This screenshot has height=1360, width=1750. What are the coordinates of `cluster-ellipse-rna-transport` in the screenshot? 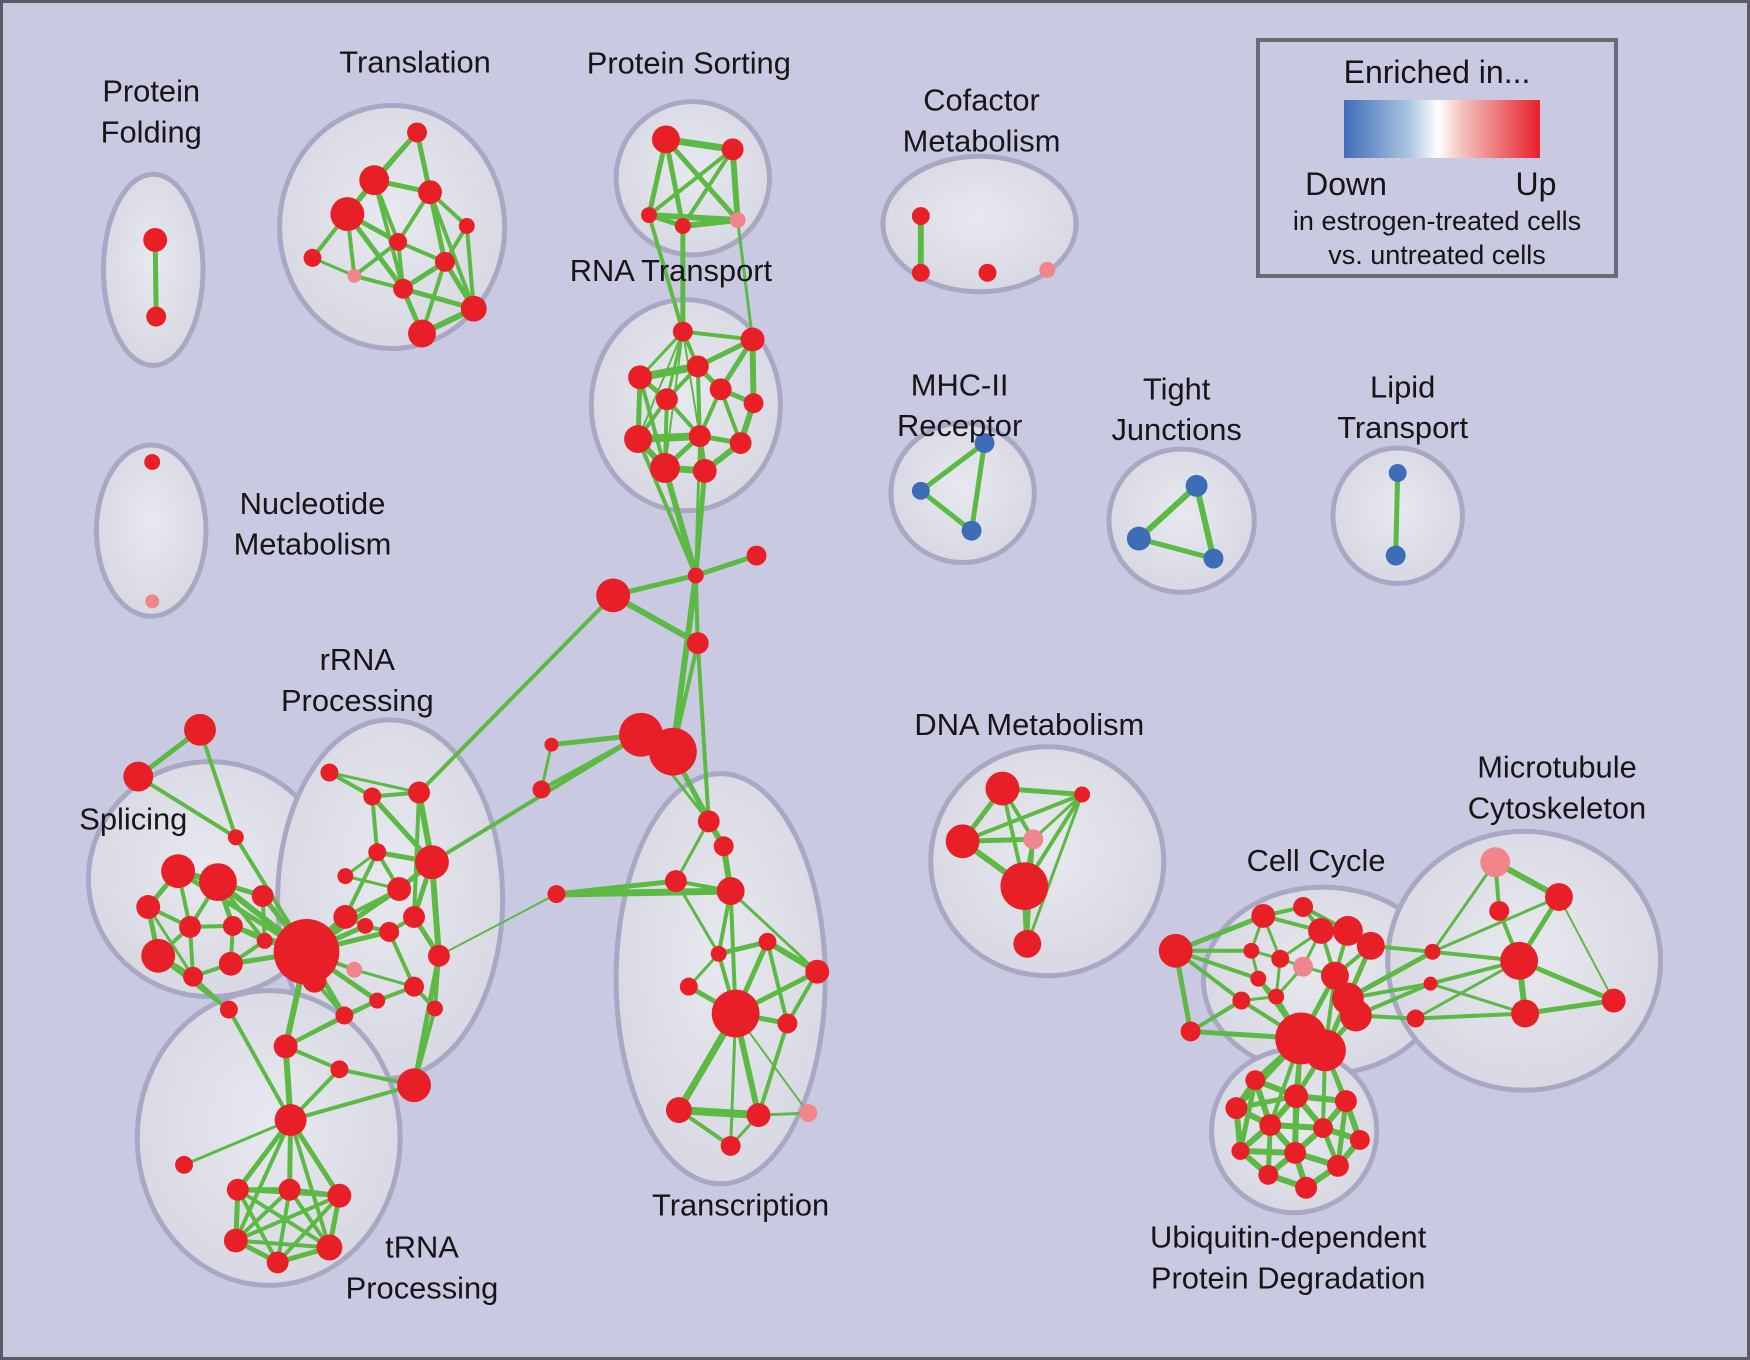 It's located at (685, 405).